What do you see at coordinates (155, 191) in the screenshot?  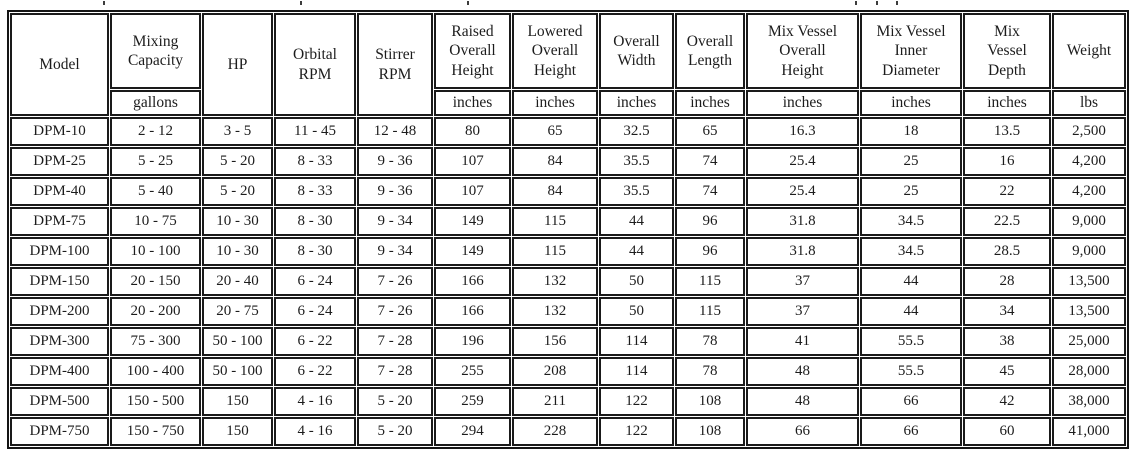 I see `spec-value-cell: 5 - 40` at bounding box center [155, 191].